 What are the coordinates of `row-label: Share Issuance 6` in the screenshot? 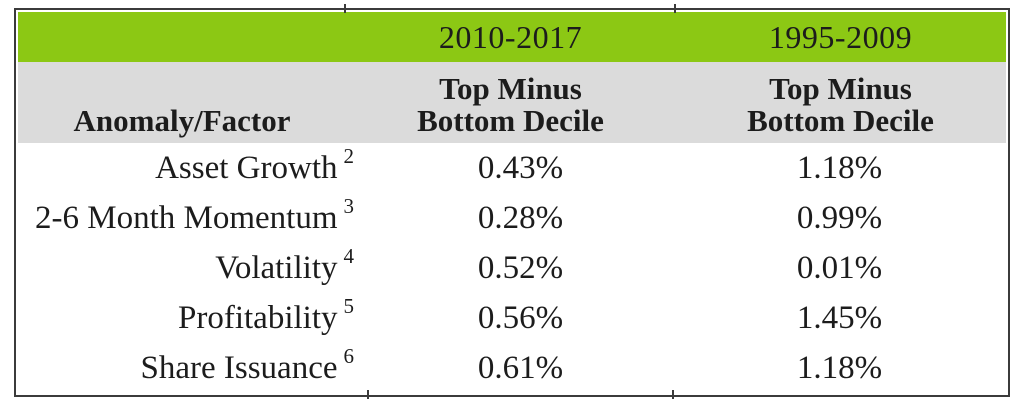 It's located at (193, 368).